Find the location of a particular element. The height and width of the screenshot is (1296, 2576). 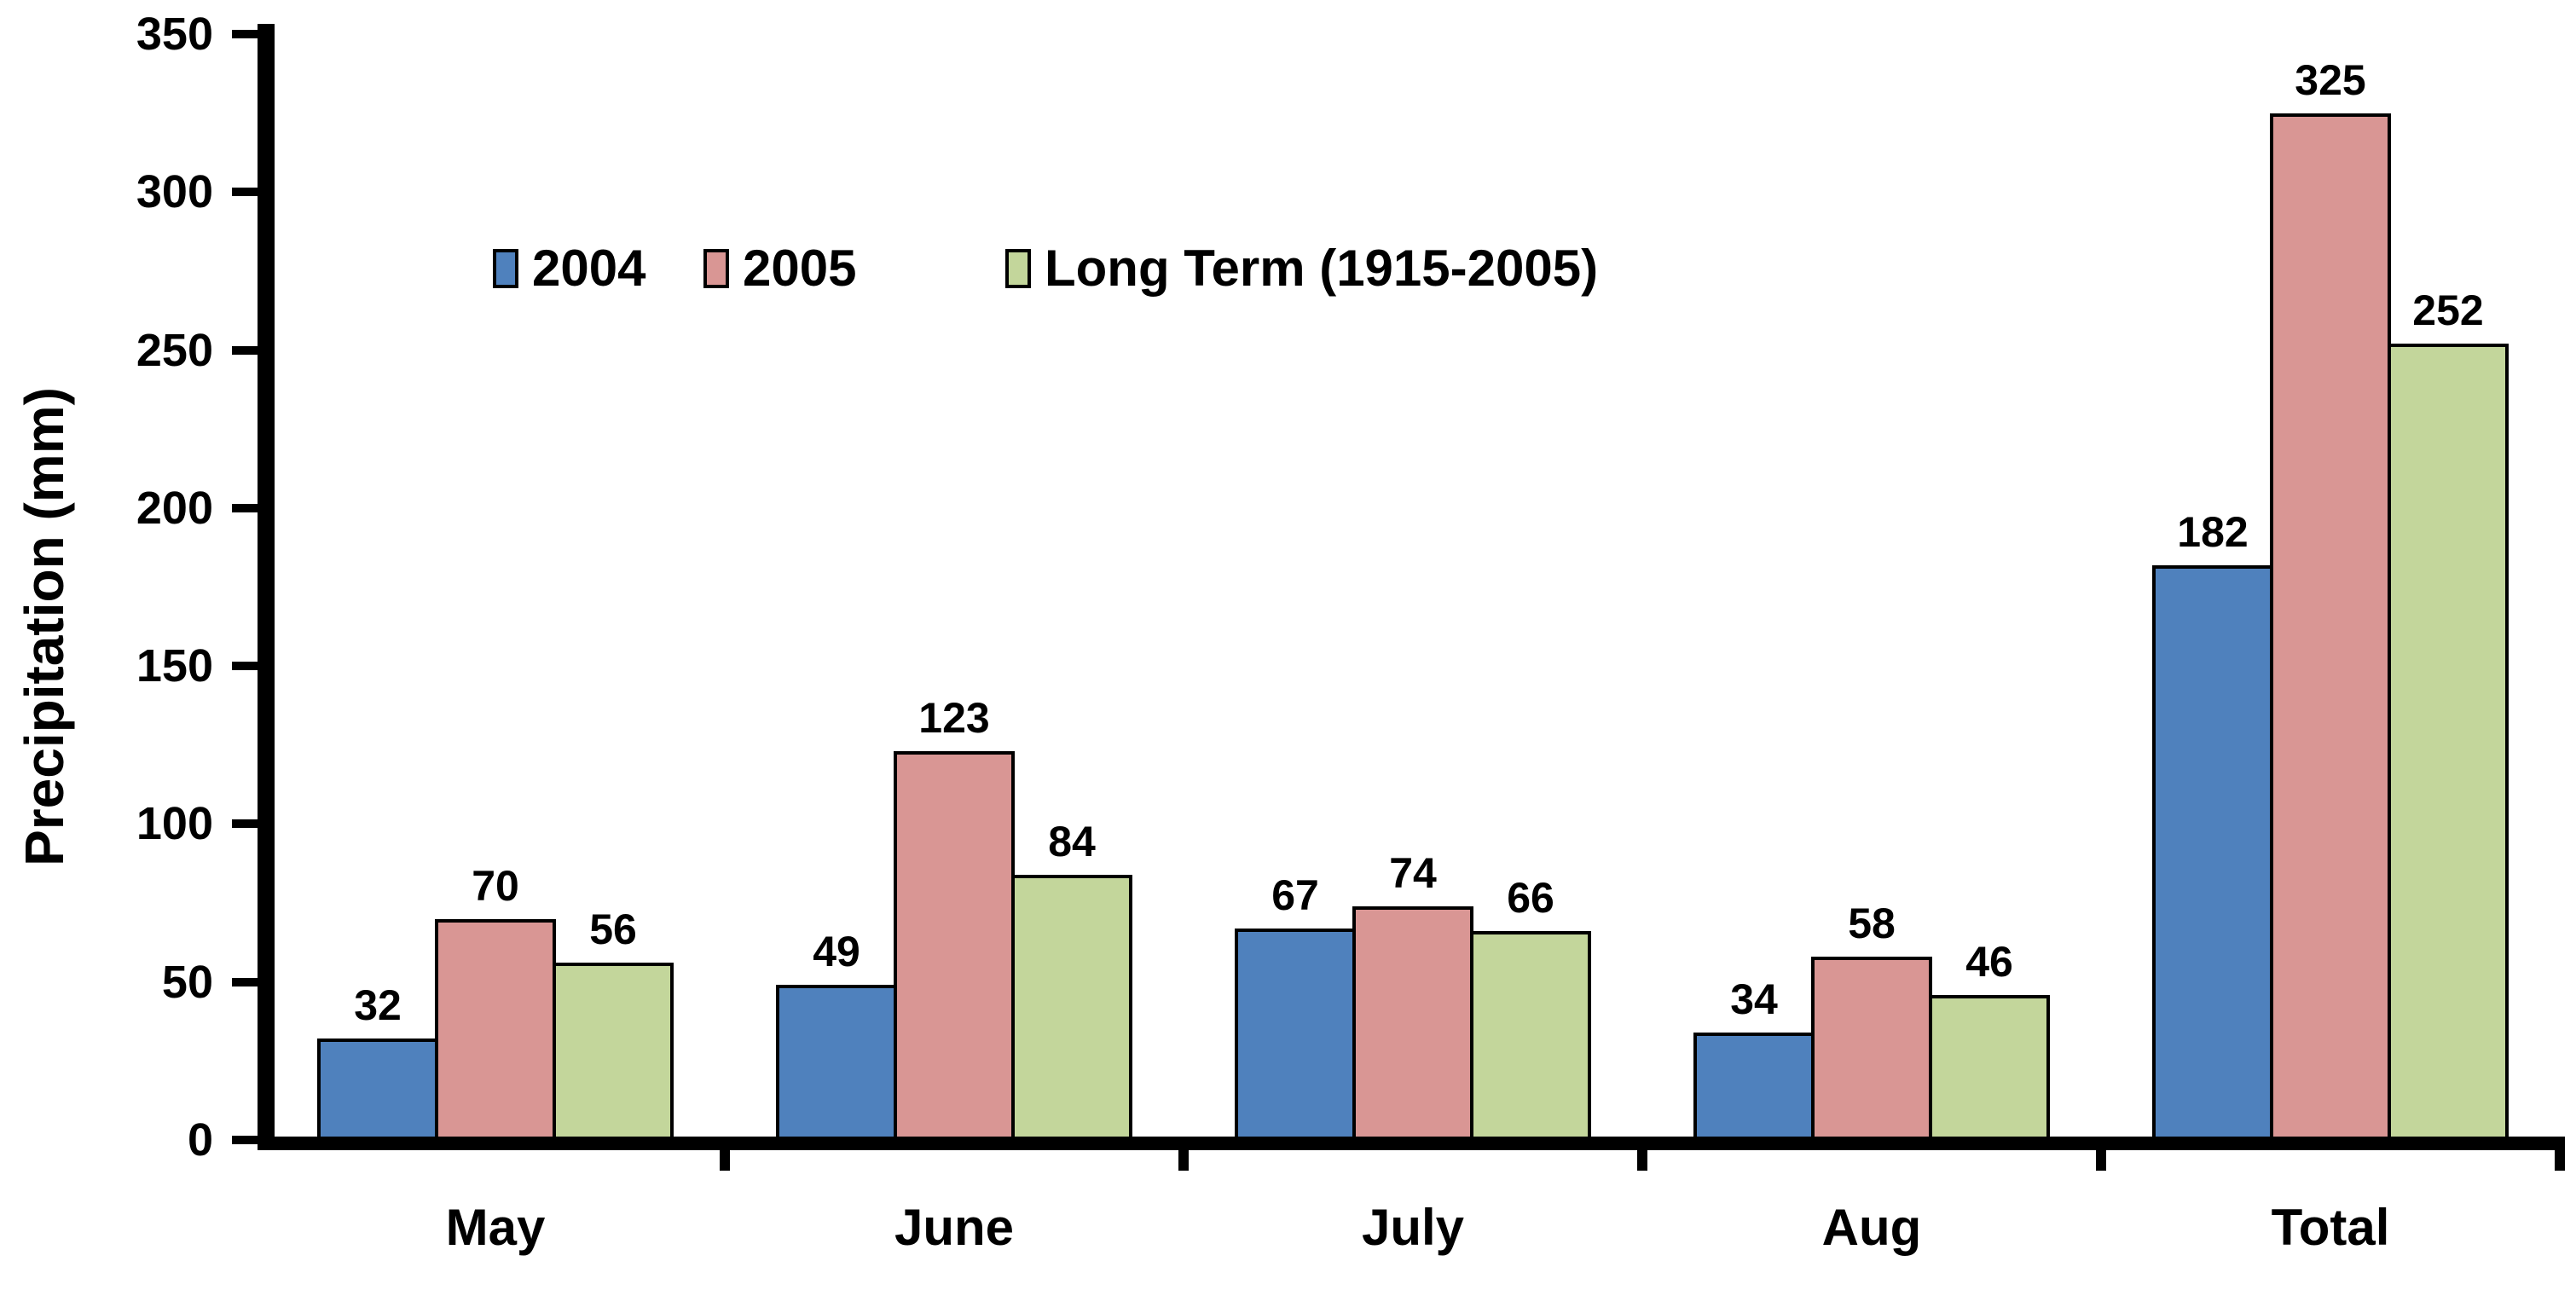

bar-value-label: 34 is located at coordinates (1754, 999).